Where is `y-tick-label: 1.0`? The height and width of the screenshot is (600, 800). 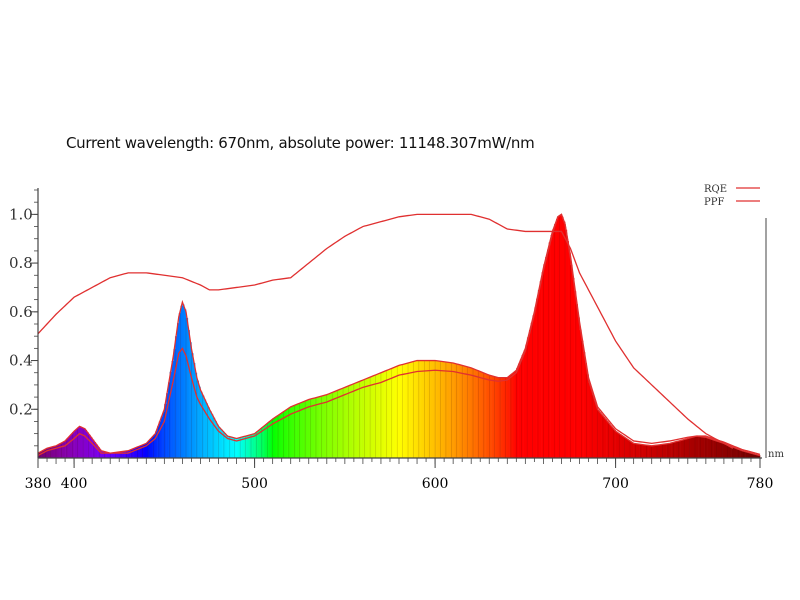
y-tick-label: 1.0 is located at coordinates (21, 214).